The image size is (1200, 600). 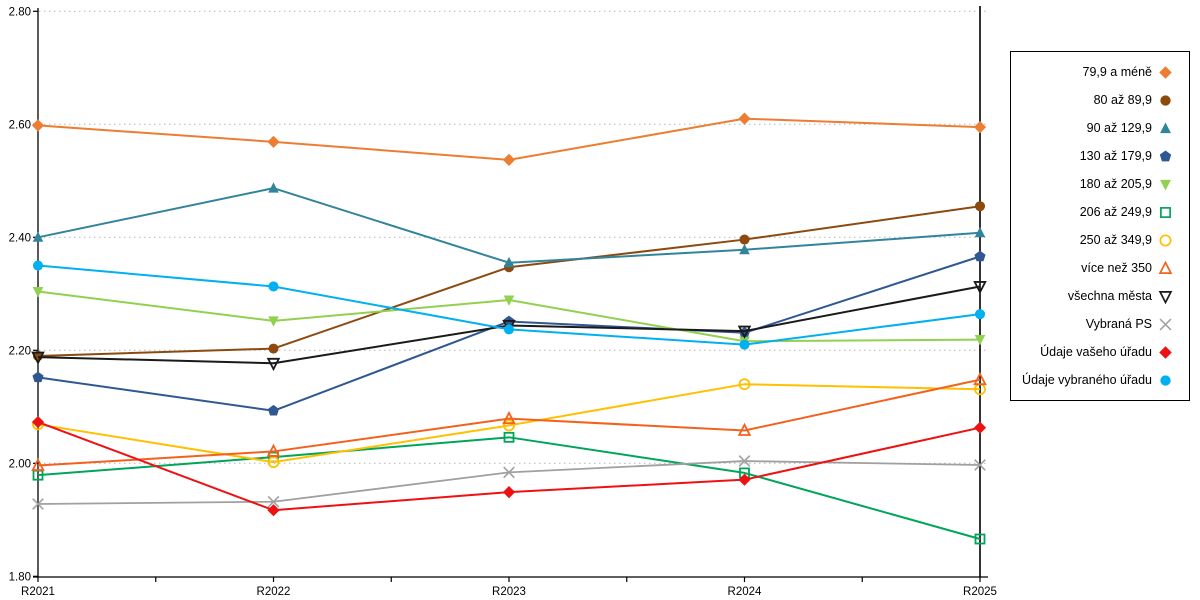 I want to click on y-tick-label: 1.80, so click(x=20, y=577).